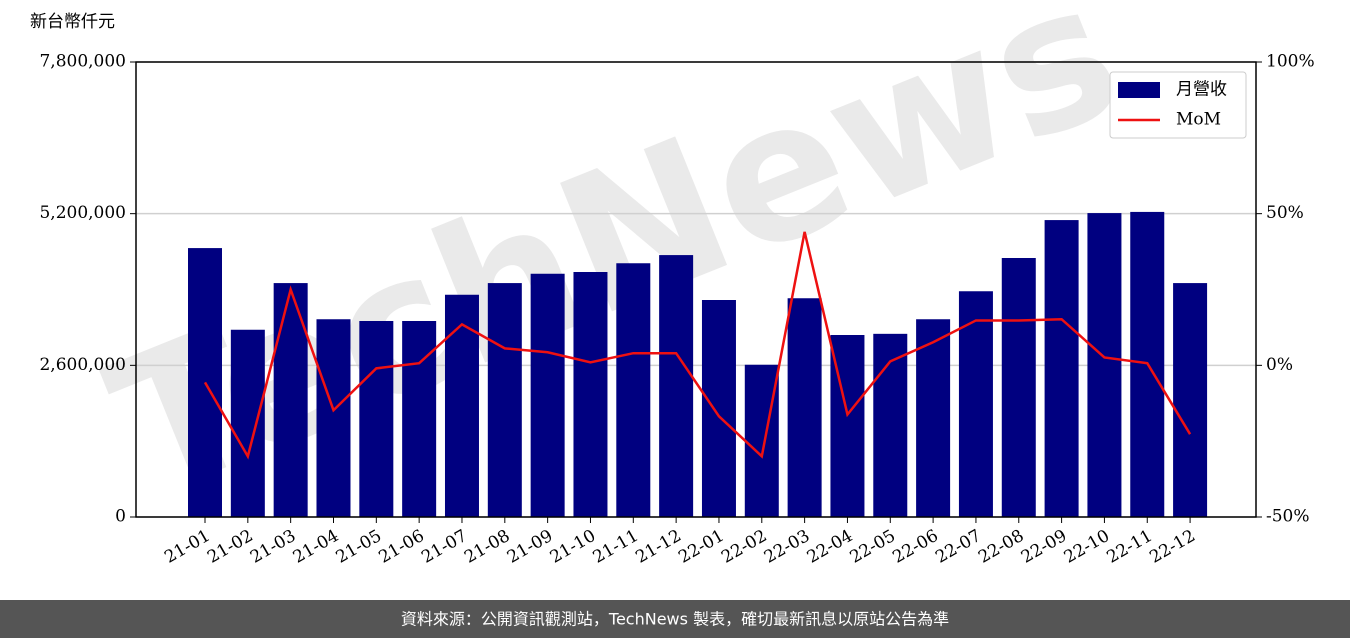 This screenshot has width=1350, height=638. I want to click on x-tick-label: 22-02, so click(744, 547).